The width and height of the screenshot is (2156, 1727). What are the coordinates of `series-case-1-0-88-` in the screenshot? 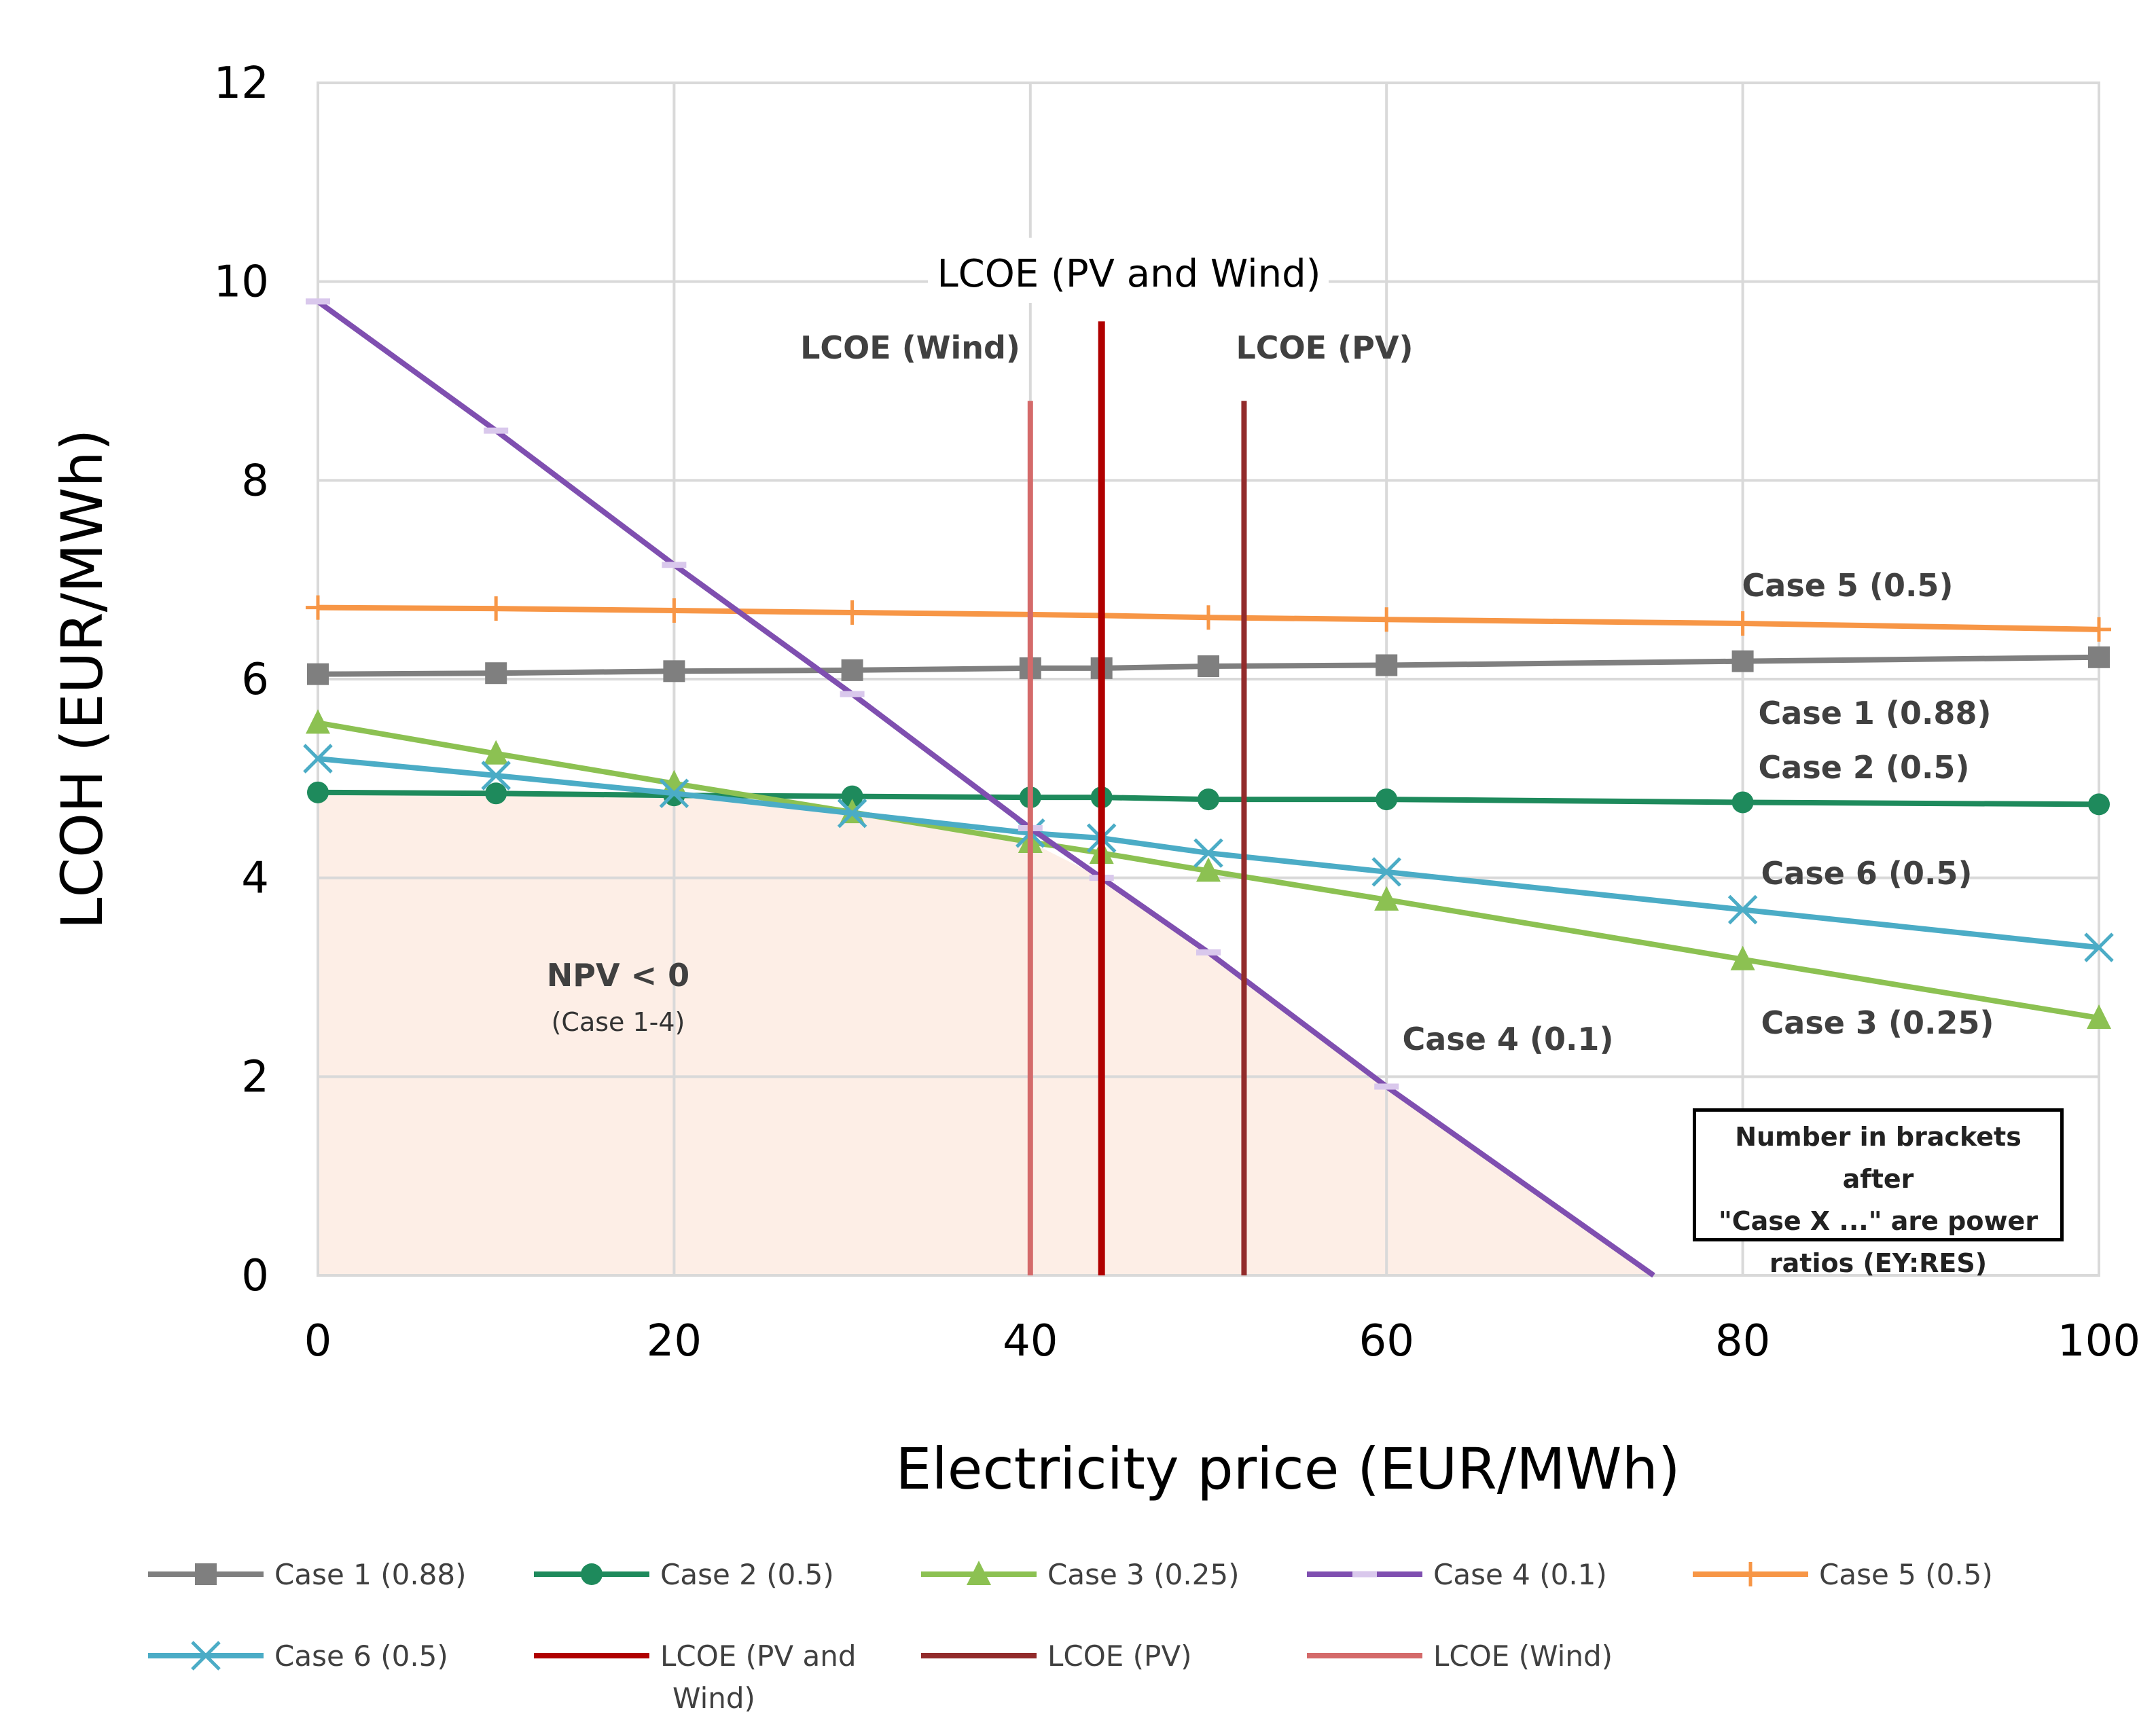 It's located at (1208, 666).